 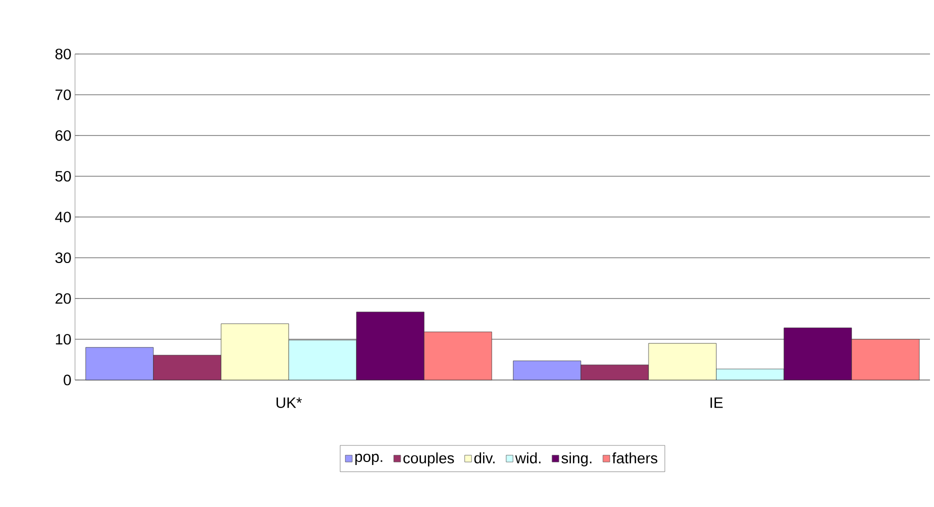 I want to click on y-tick-label: 80, so click(x=63, y=54).